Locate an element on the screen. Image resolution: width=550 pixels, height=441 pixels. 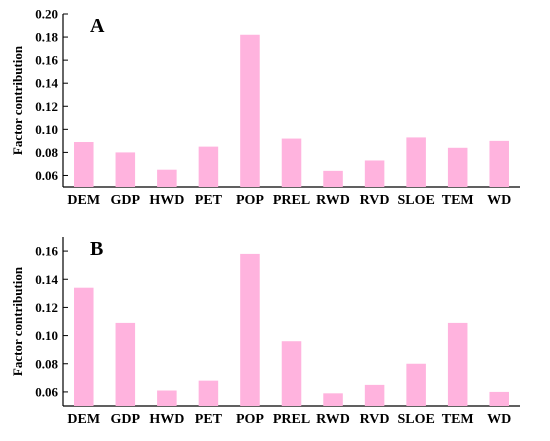
y-tick-label: 0.20 is located at coordinates (46, 14).